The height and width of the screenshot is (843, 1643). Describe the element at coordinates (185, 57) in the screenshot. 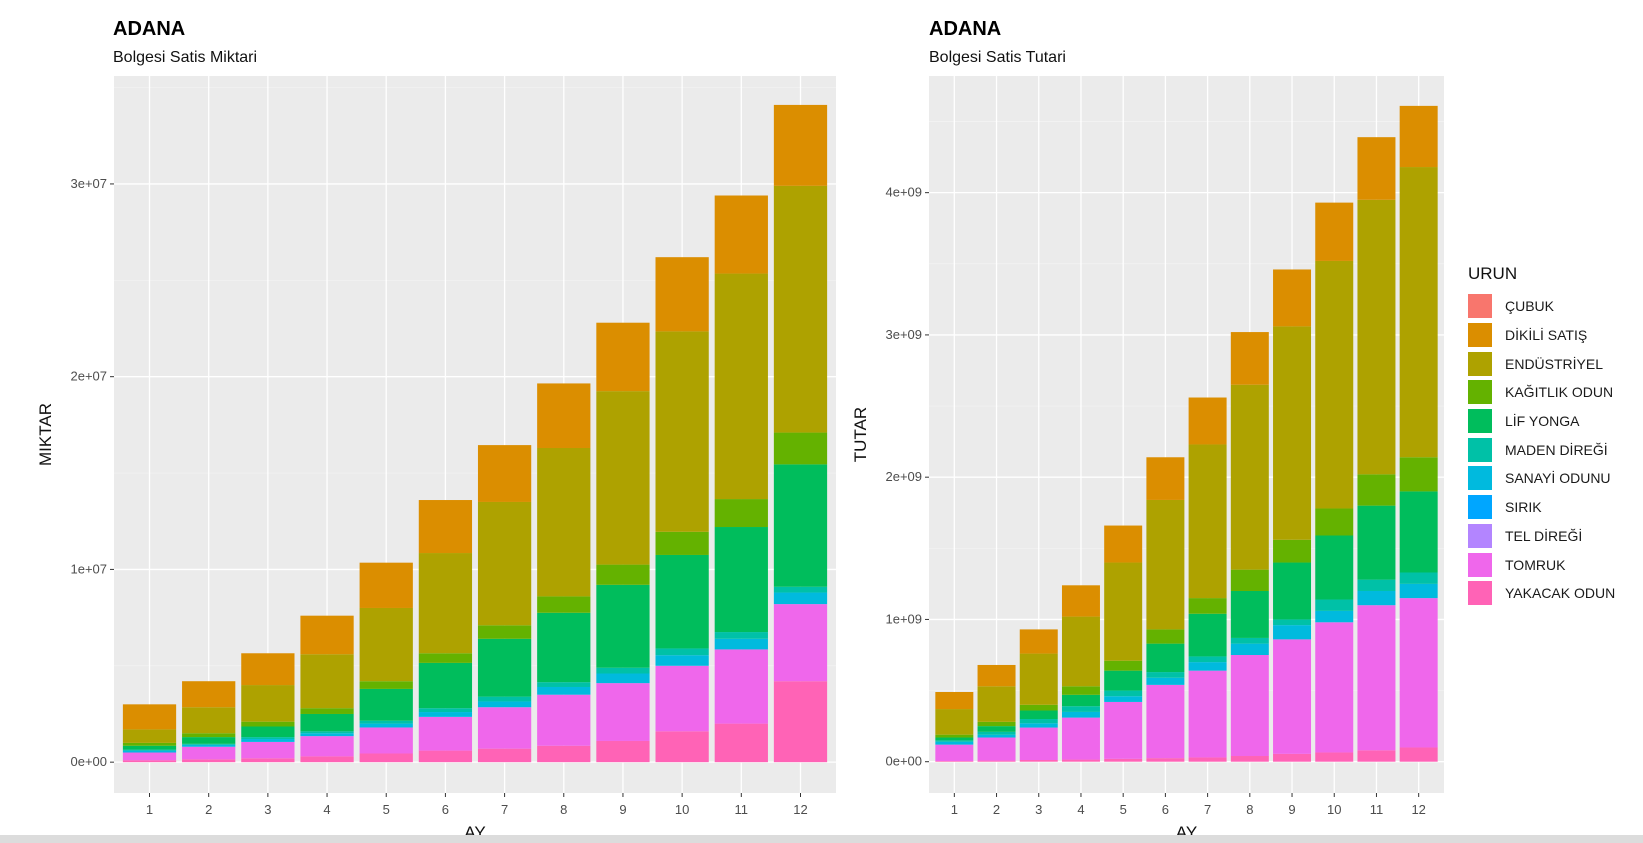

I see `chart1-subtitle: Bolgesi Satis Miktari` at that location.